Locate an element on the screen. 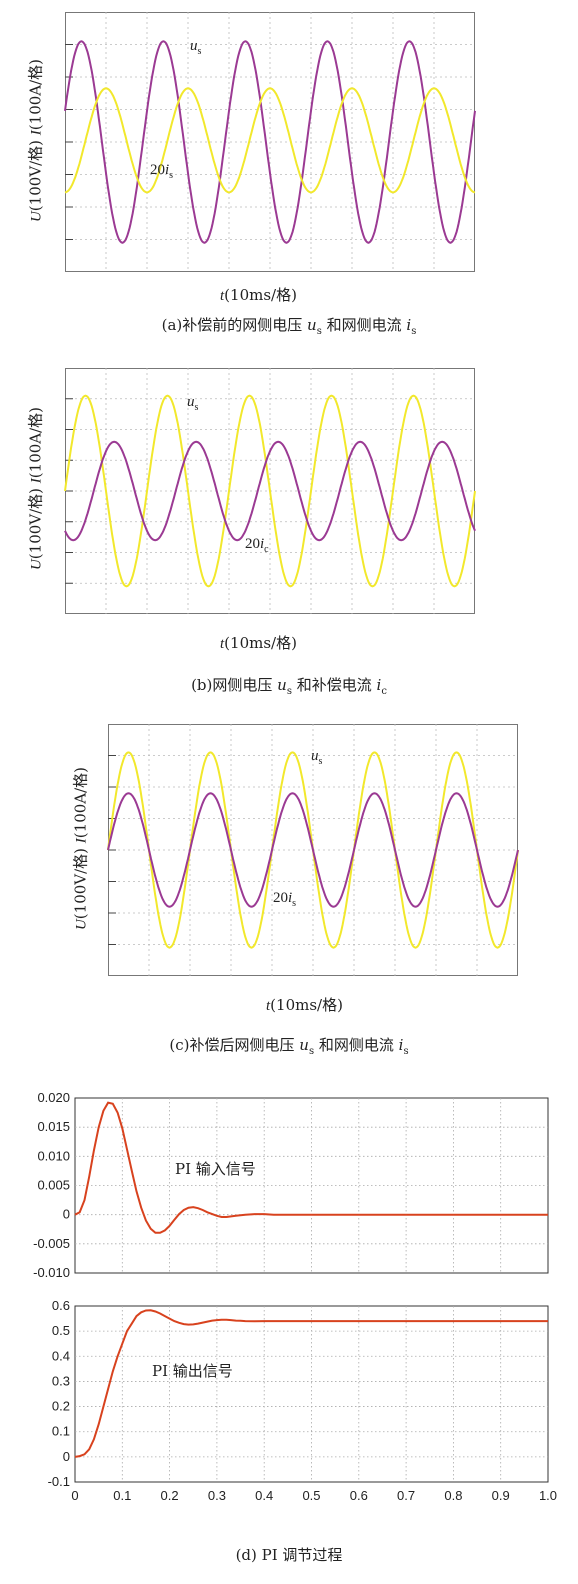  x-tick-label: 0 is located at coordinates (74, 1495).